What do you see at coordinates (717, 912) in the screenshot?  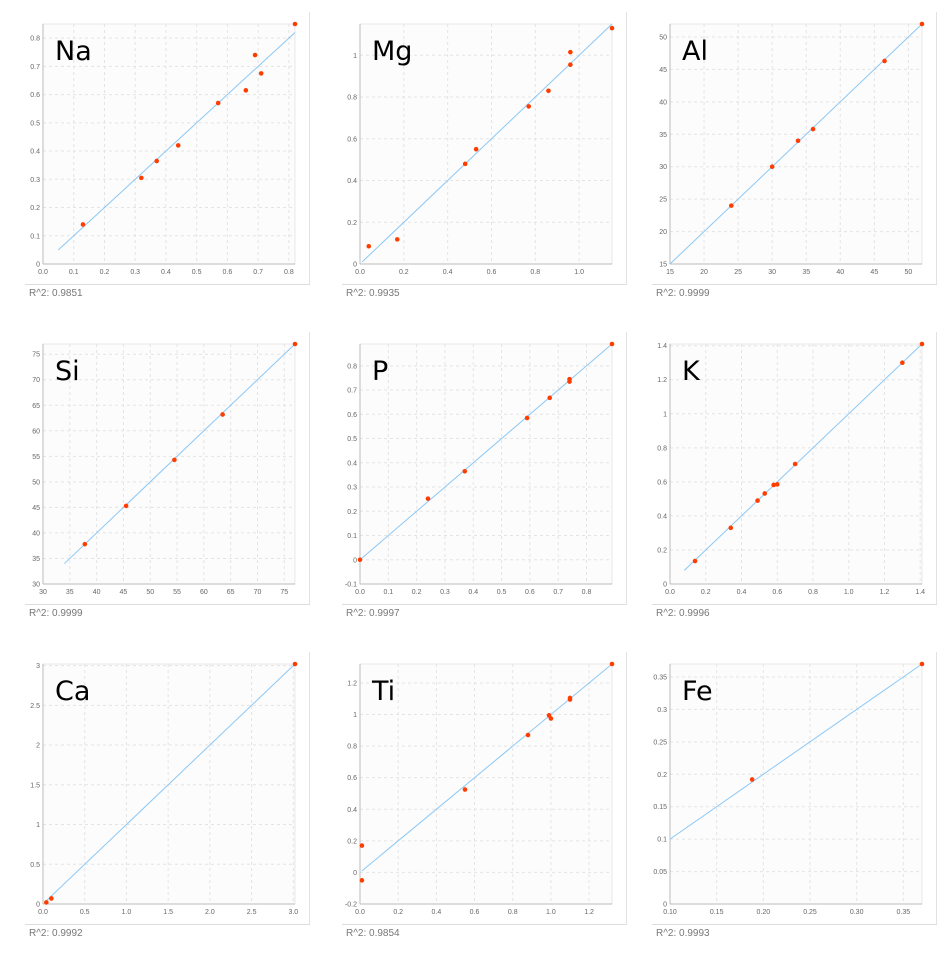 I see `x-tick-label: 0.15` at bounding box center [717, 912].